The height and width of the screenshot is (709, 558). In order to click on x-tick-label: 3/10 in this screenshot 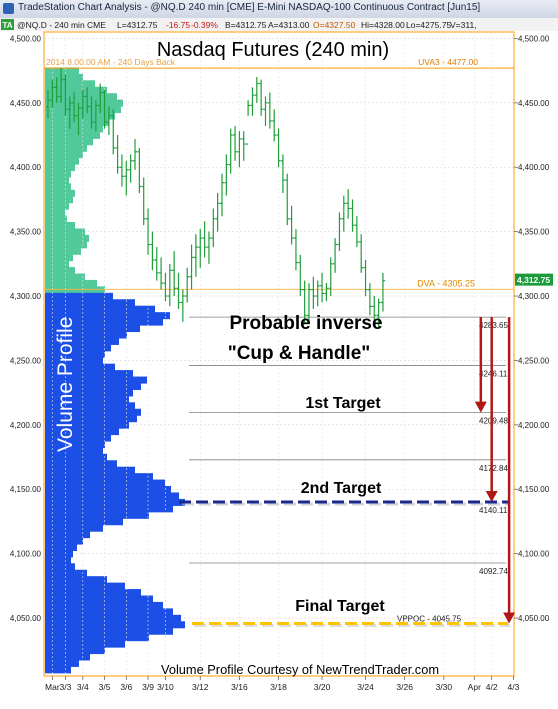, I will do `click(165, 687)`.